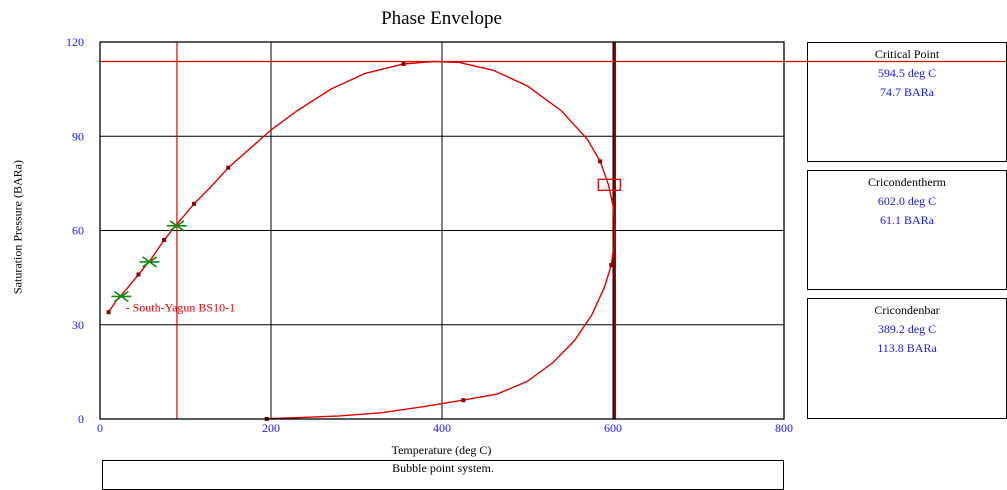 This screenshot has width=1007, height=490. I want to click on critical-point-panel: Critical Point 594.5 deg C 74.7 BARa, so click(907, 102).